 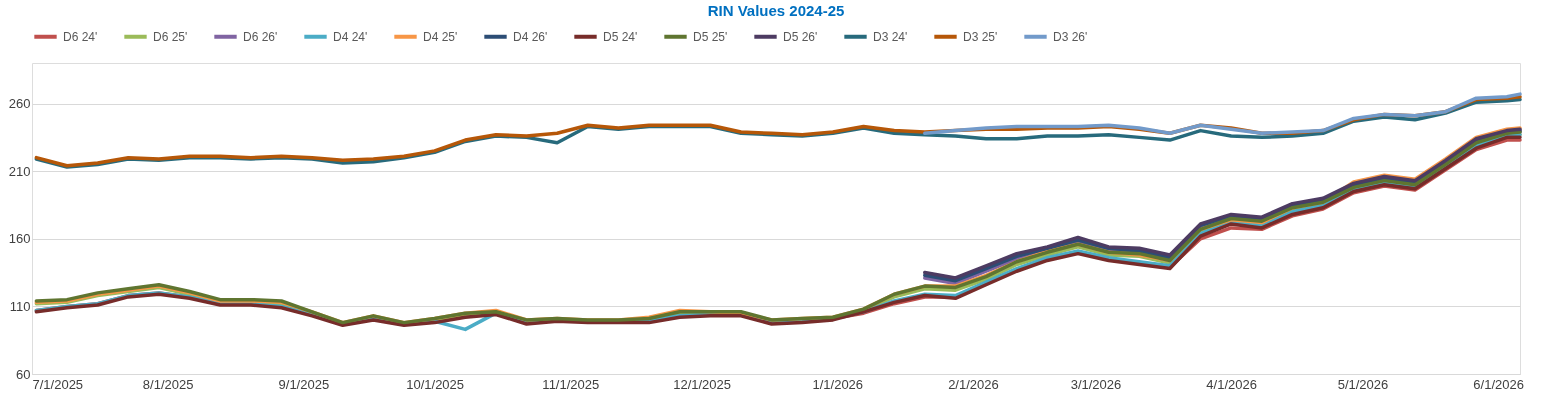 I want to click on x-tick-label: 4/1/2026, so click(x=1231, y=384).